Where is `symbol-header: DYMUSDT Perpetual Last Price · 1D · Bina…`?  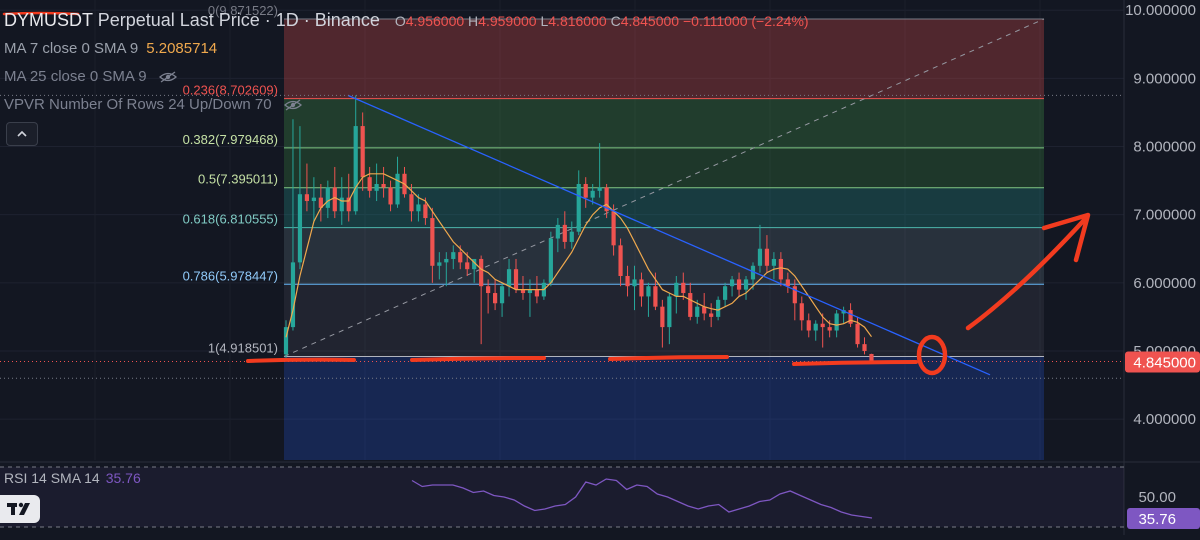
symbol-header: DYMUSDT Perpetual Last Price · 1D · Bina… is located at coordinates (406, 20).